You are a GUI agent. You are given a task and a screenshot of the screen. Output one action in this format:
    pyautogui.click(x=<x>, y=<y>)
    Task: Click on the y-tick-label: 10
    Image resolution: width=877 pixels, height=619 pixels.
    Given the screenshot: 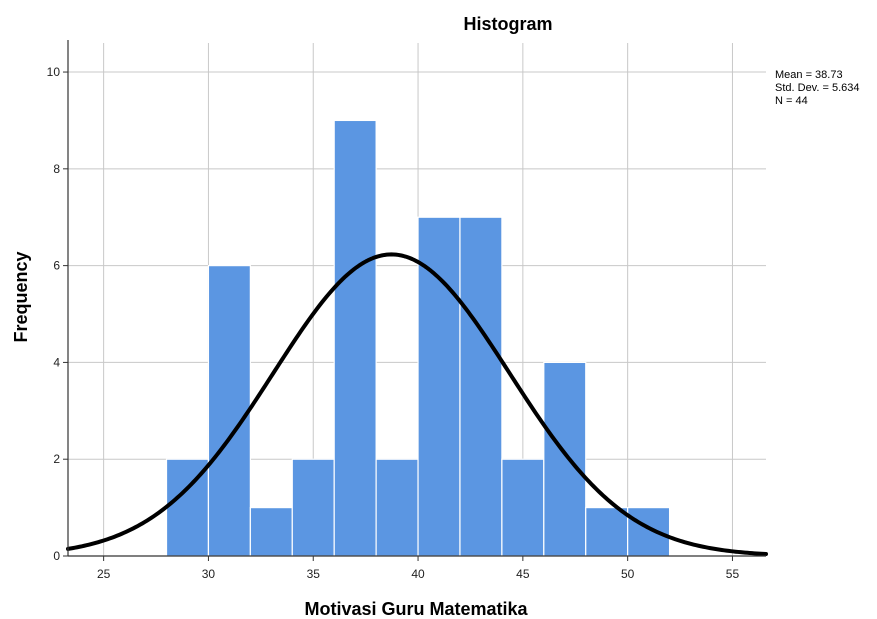 What is the action you would take?
    pyautogui.click(x=54, y=72)
    